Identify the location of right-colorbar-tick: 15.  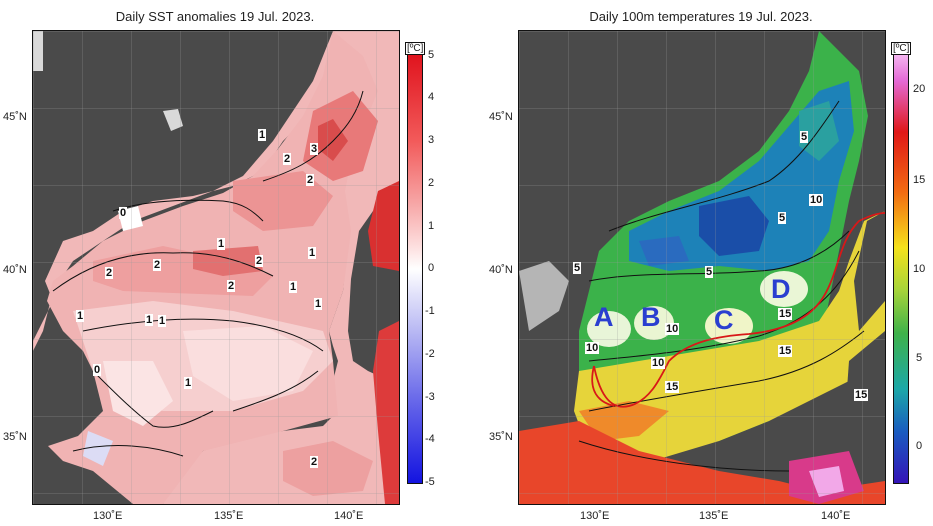
(919, 180).